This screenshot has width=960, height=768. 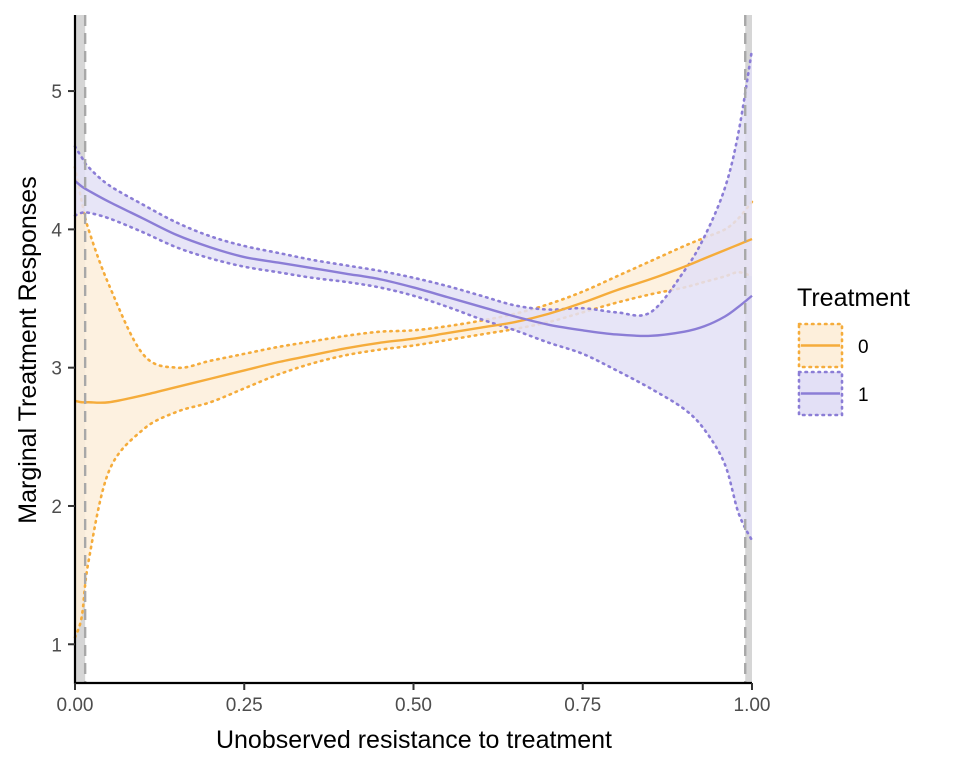 I want to click on legend: Treatment 01, so click(x=853, y=350).